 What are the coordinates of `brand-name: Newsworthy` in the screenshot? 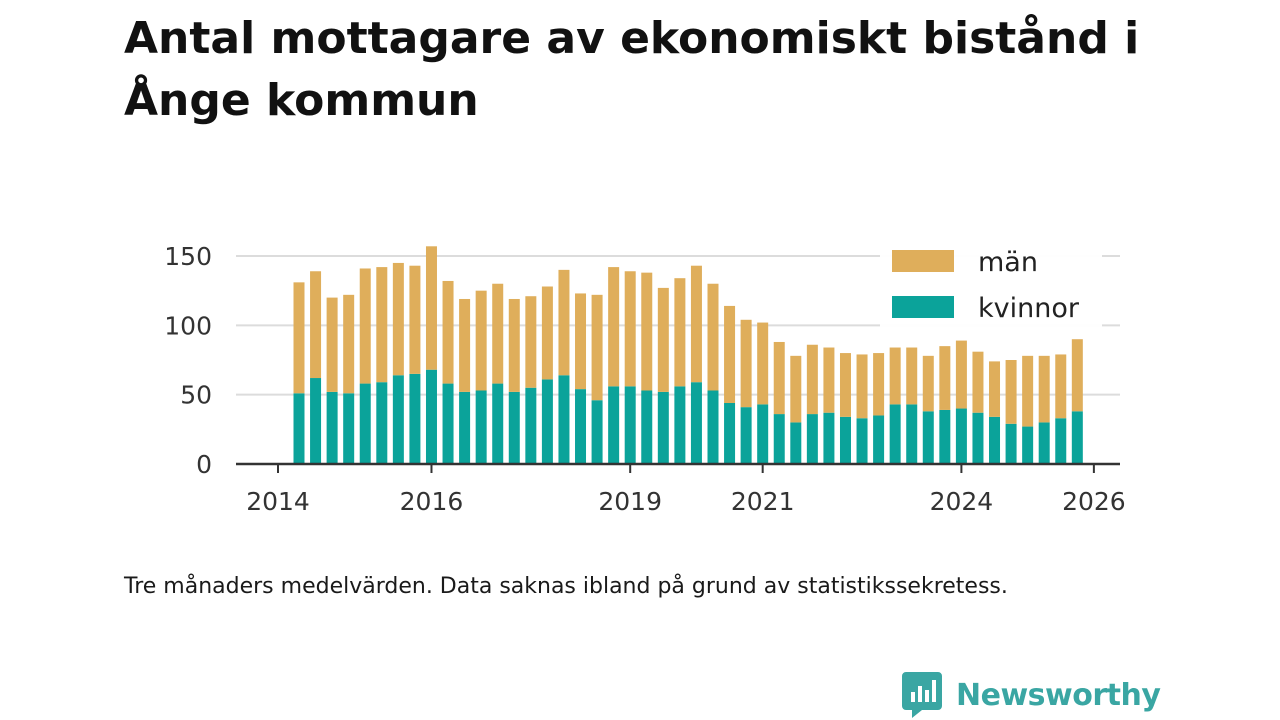 It's located at (1058, 695).